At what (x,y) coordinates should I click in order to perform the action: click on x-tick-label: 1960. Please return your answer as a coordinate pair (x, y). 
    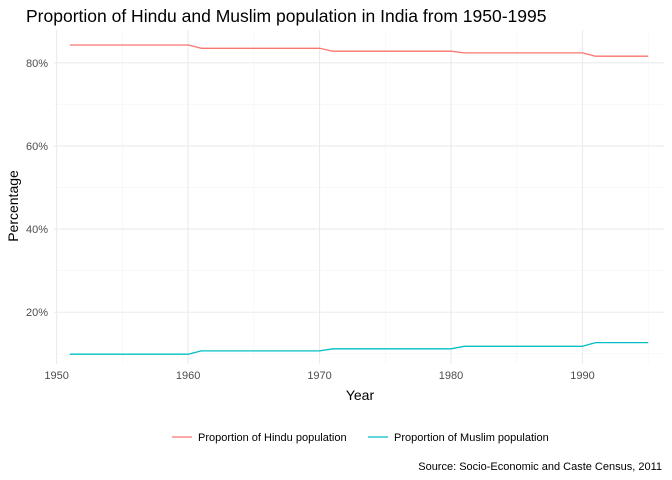
    Looking at the image, I should click on (188, 376).